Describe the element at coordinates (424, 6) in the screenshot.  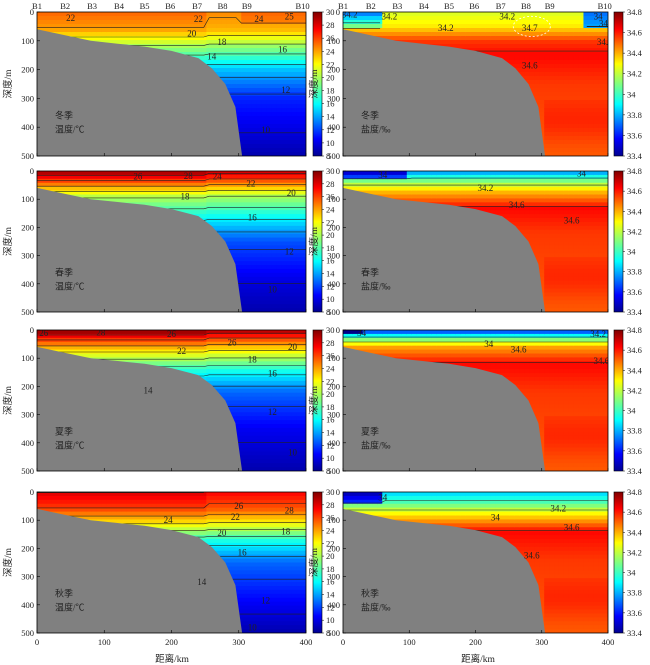
I see `station-label: B4` at that location.